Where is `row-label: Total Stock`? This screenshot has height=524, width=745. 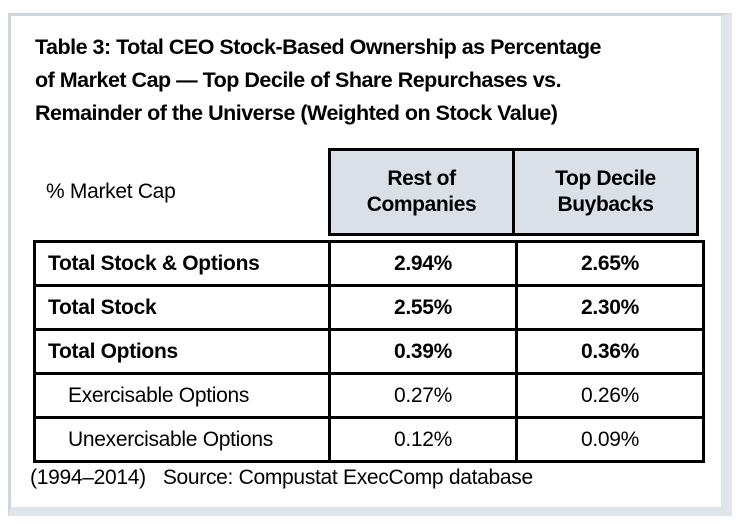
row-label: Total Stock is located at coordinates (182, 307).